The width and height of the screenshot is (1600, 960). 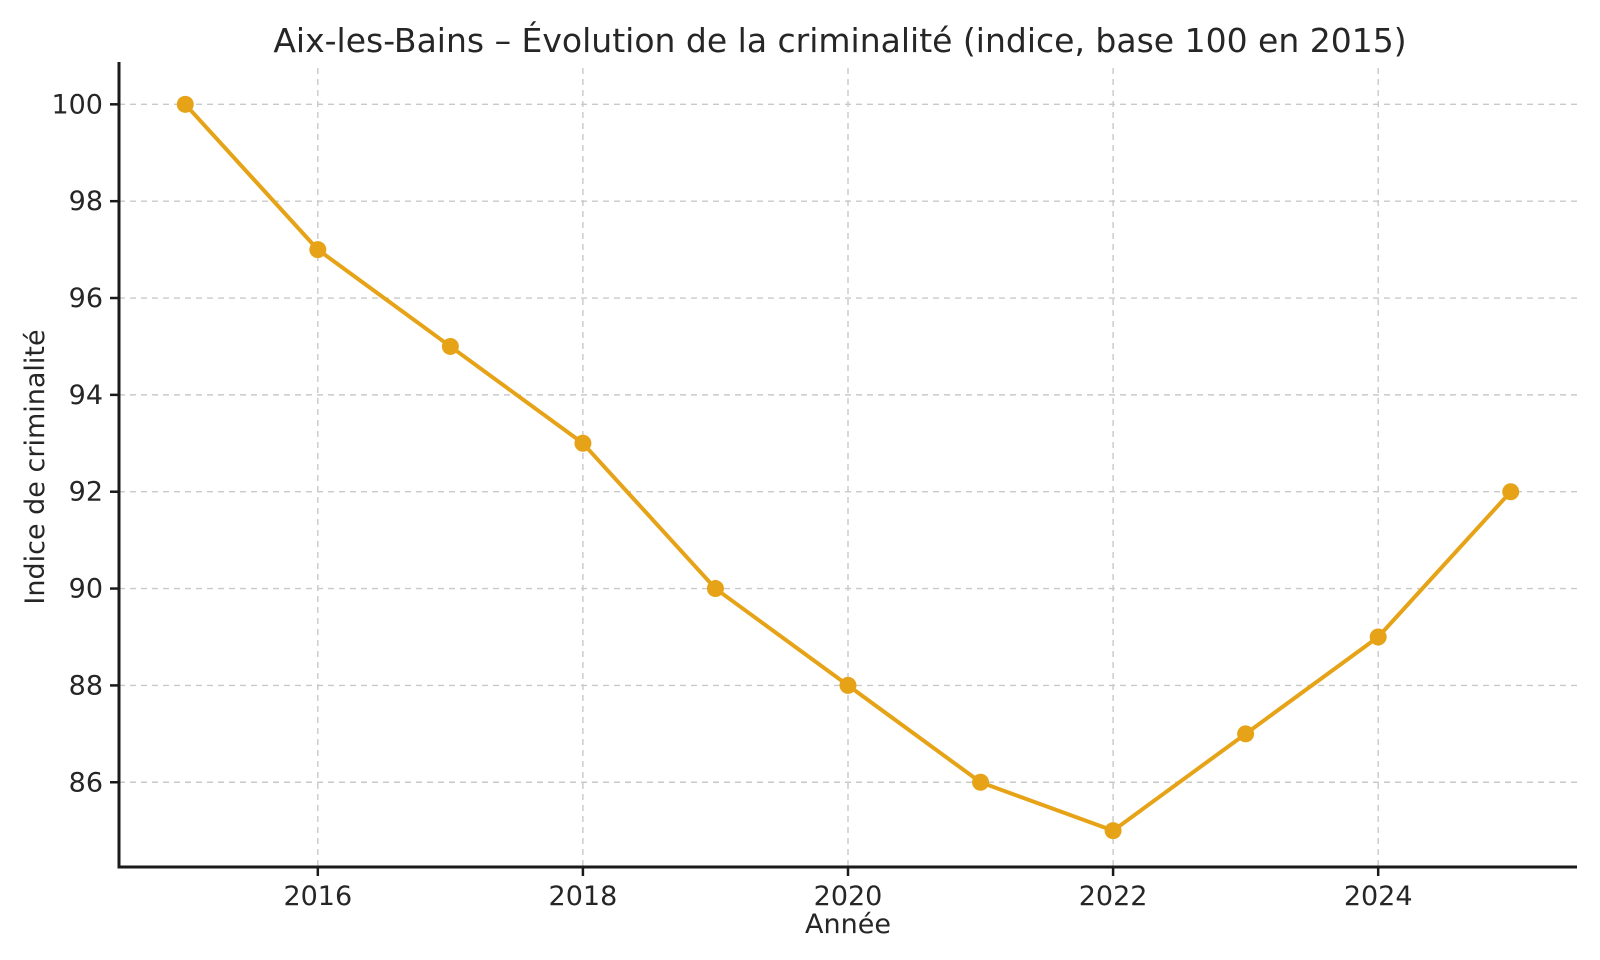 I want to click on x-tick-label: 2016, so click(x=317, y=896).